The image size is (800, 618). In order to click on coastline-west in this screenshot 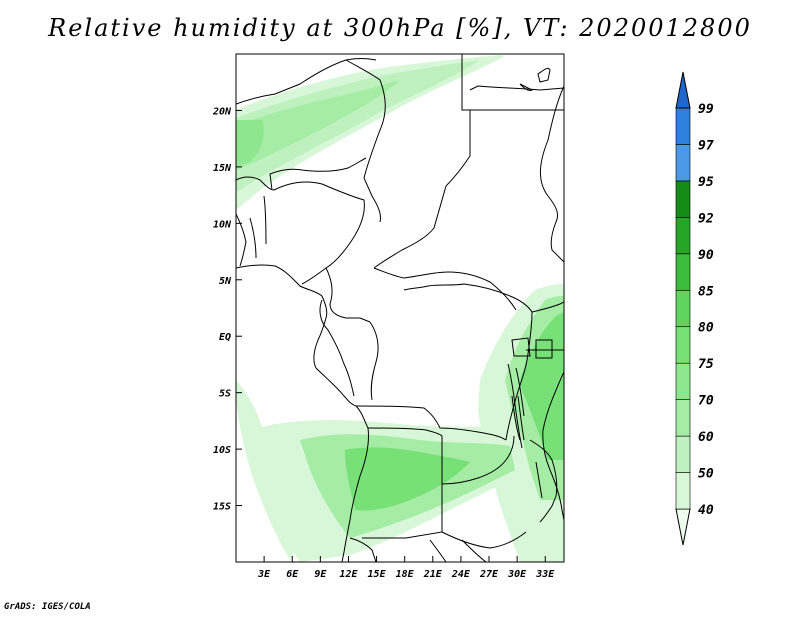, I will do `click(302, 413)`.